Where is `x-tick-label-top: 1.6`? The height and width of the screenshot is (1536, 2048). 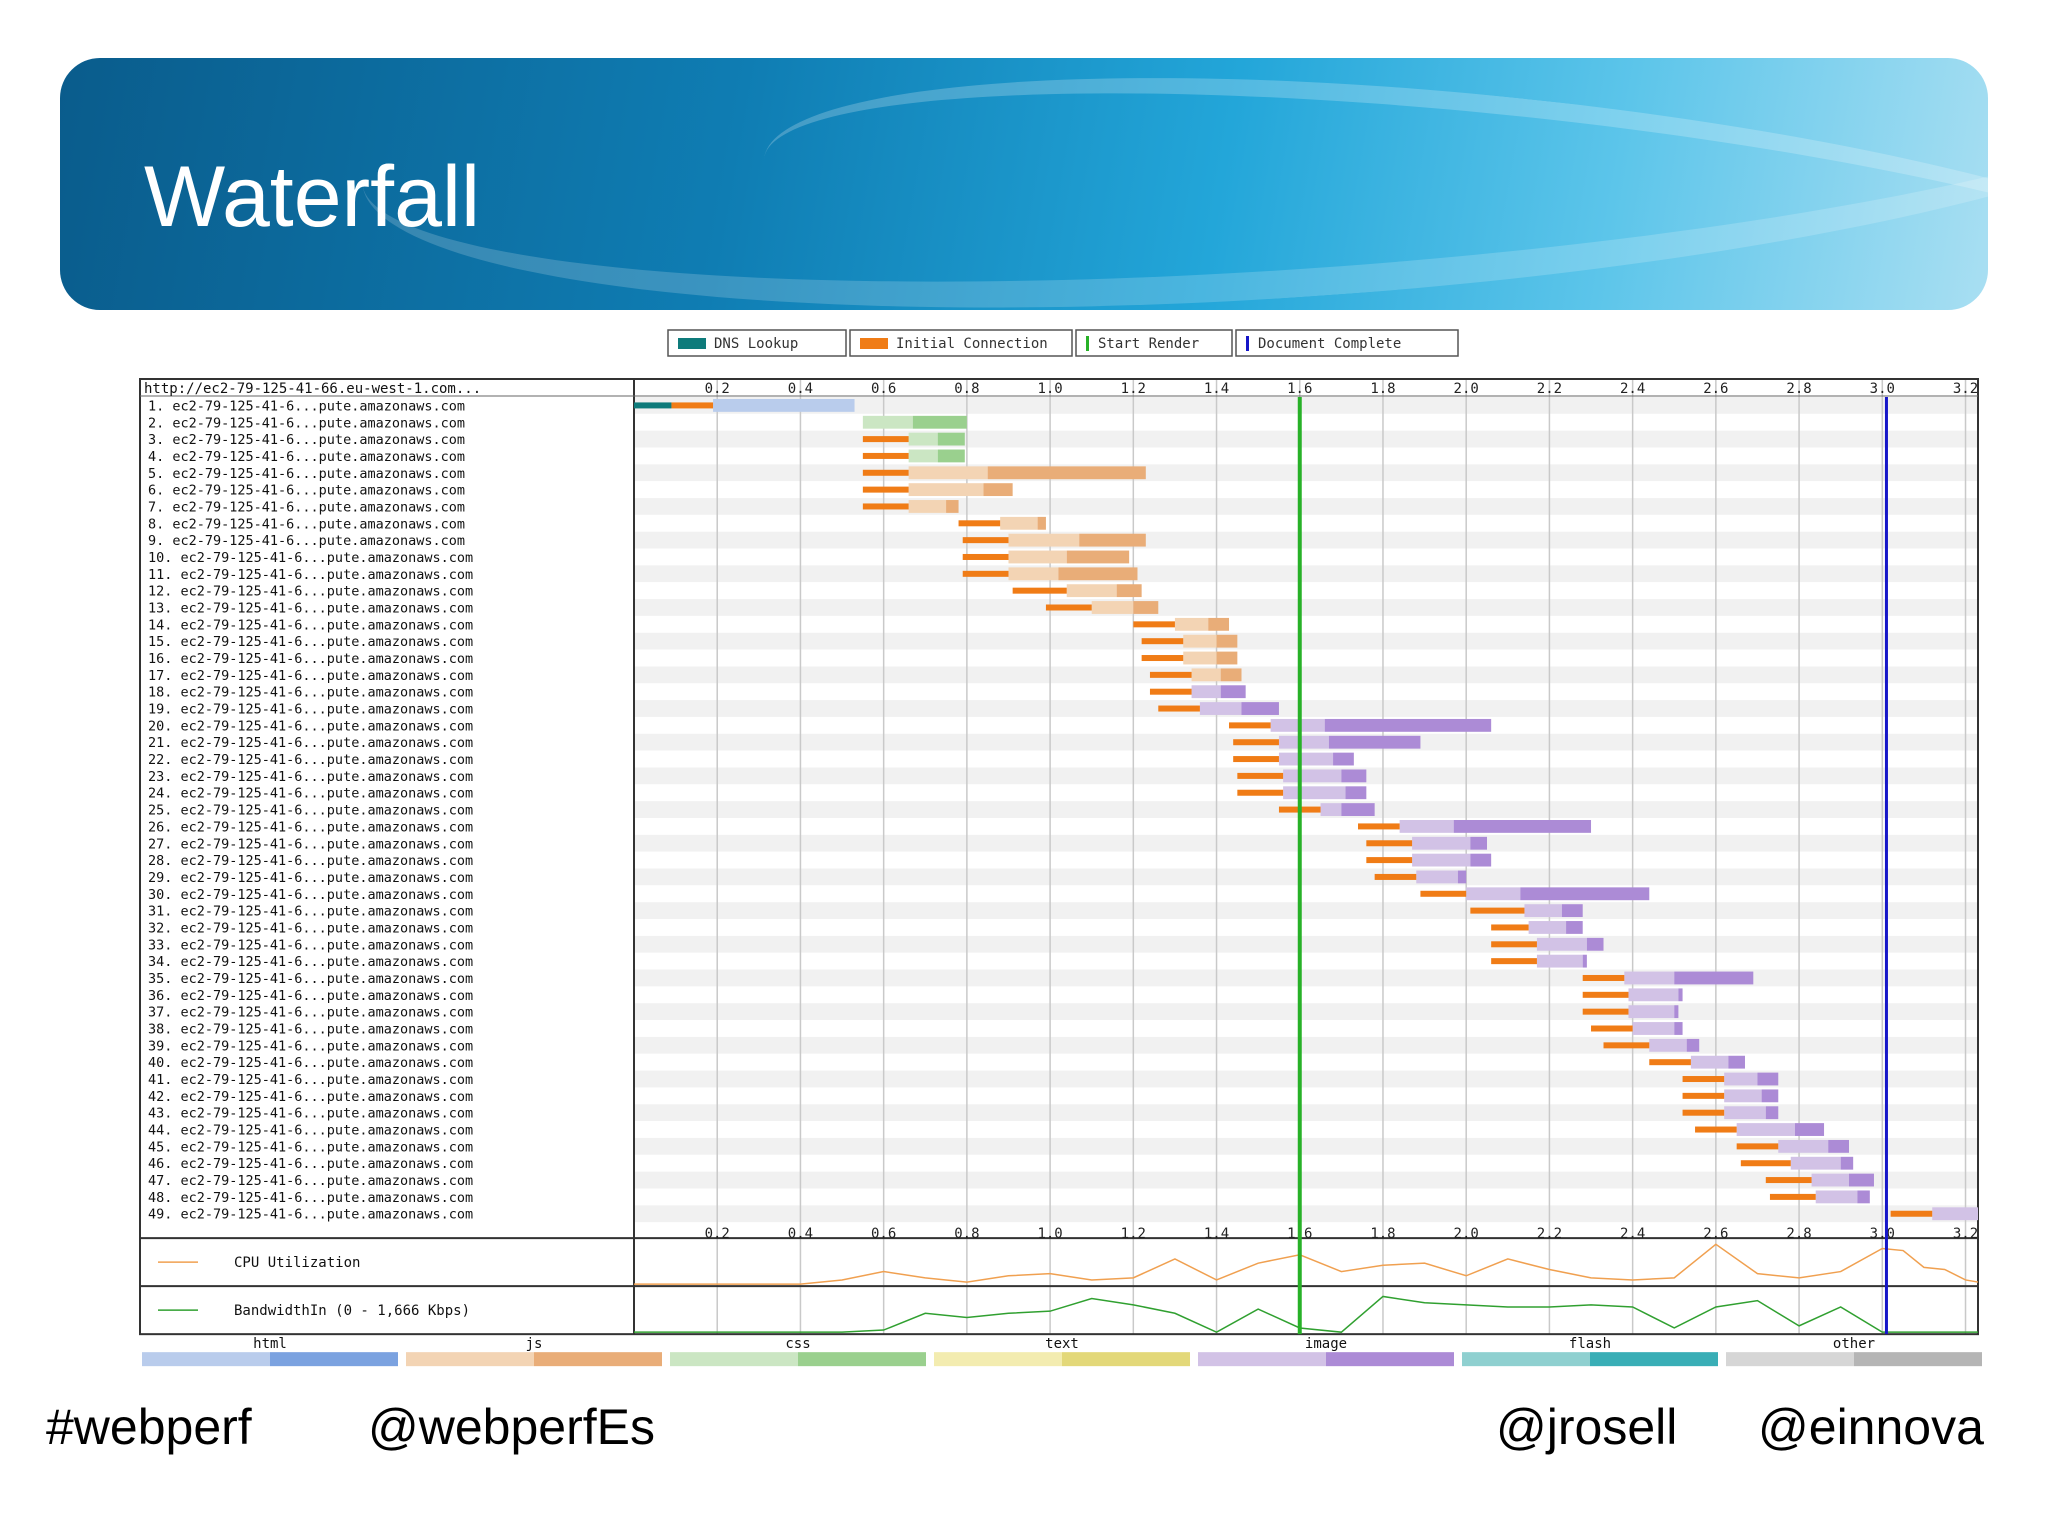
x-tick-label-top: 1.6 is located at coordinates (1299, 389).